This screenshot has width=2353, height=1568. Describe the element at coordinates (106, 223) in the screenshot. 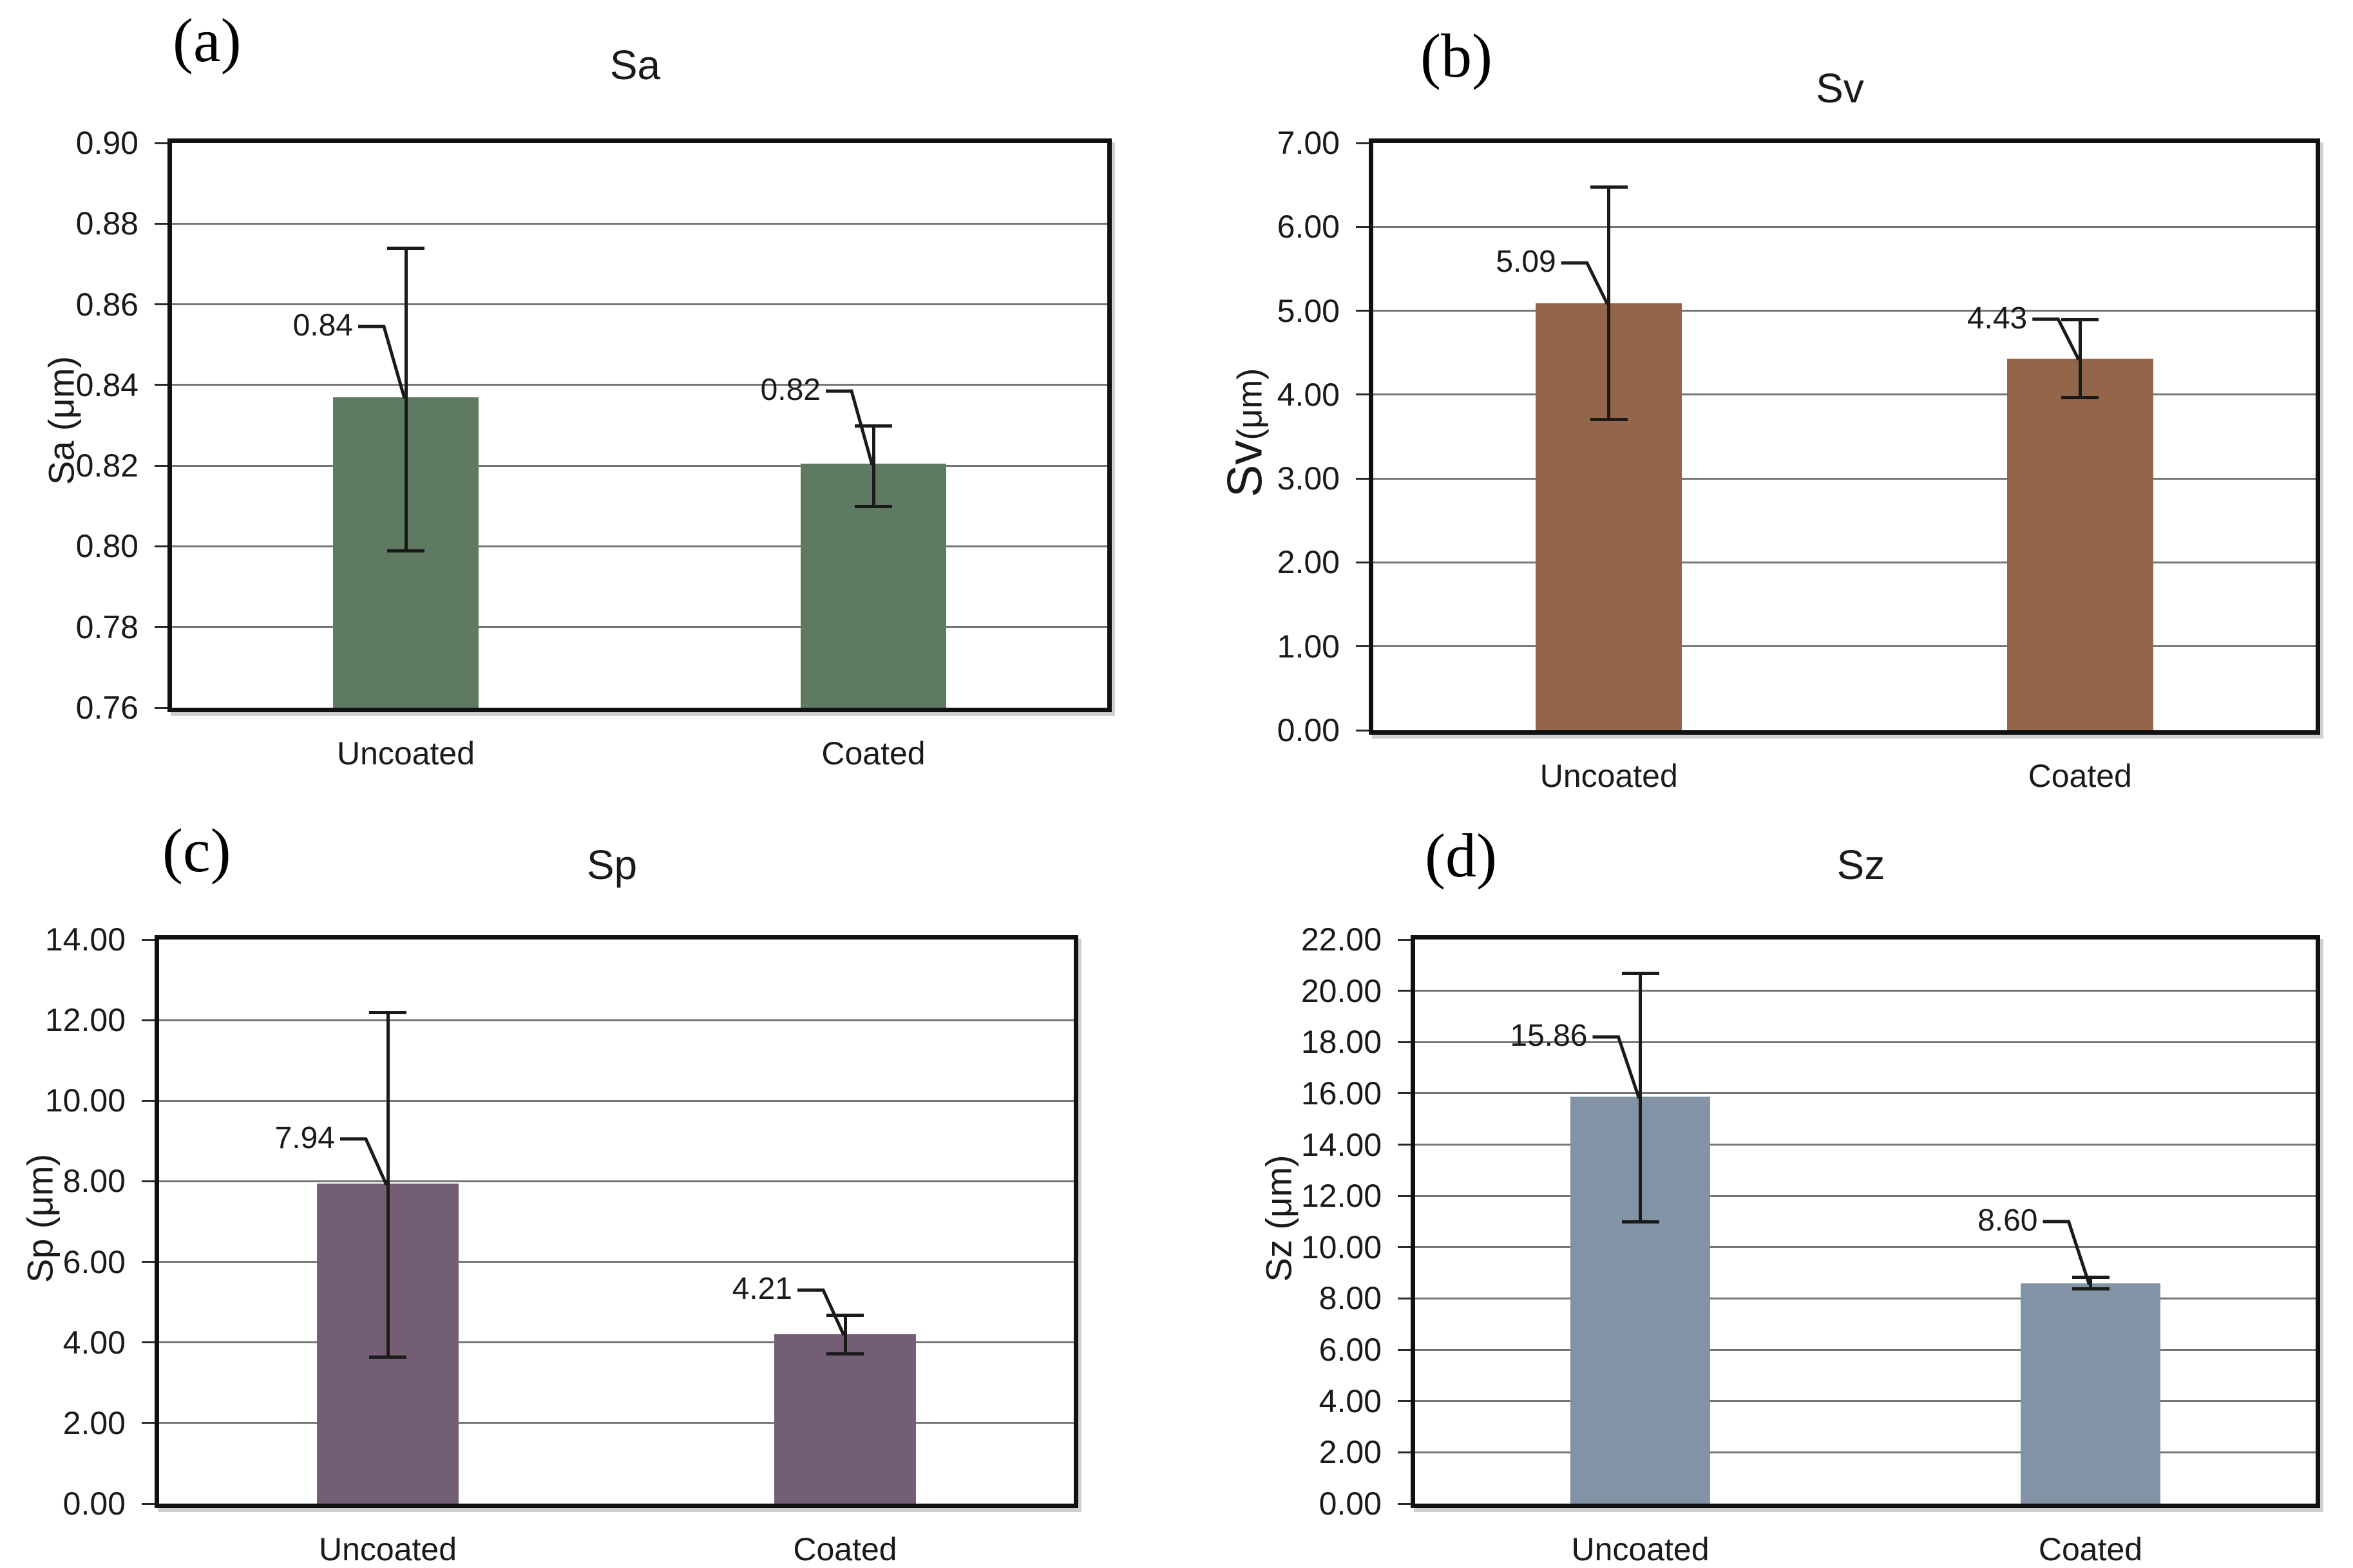

I see `y-axis-tick-label: 0.88` at that location.